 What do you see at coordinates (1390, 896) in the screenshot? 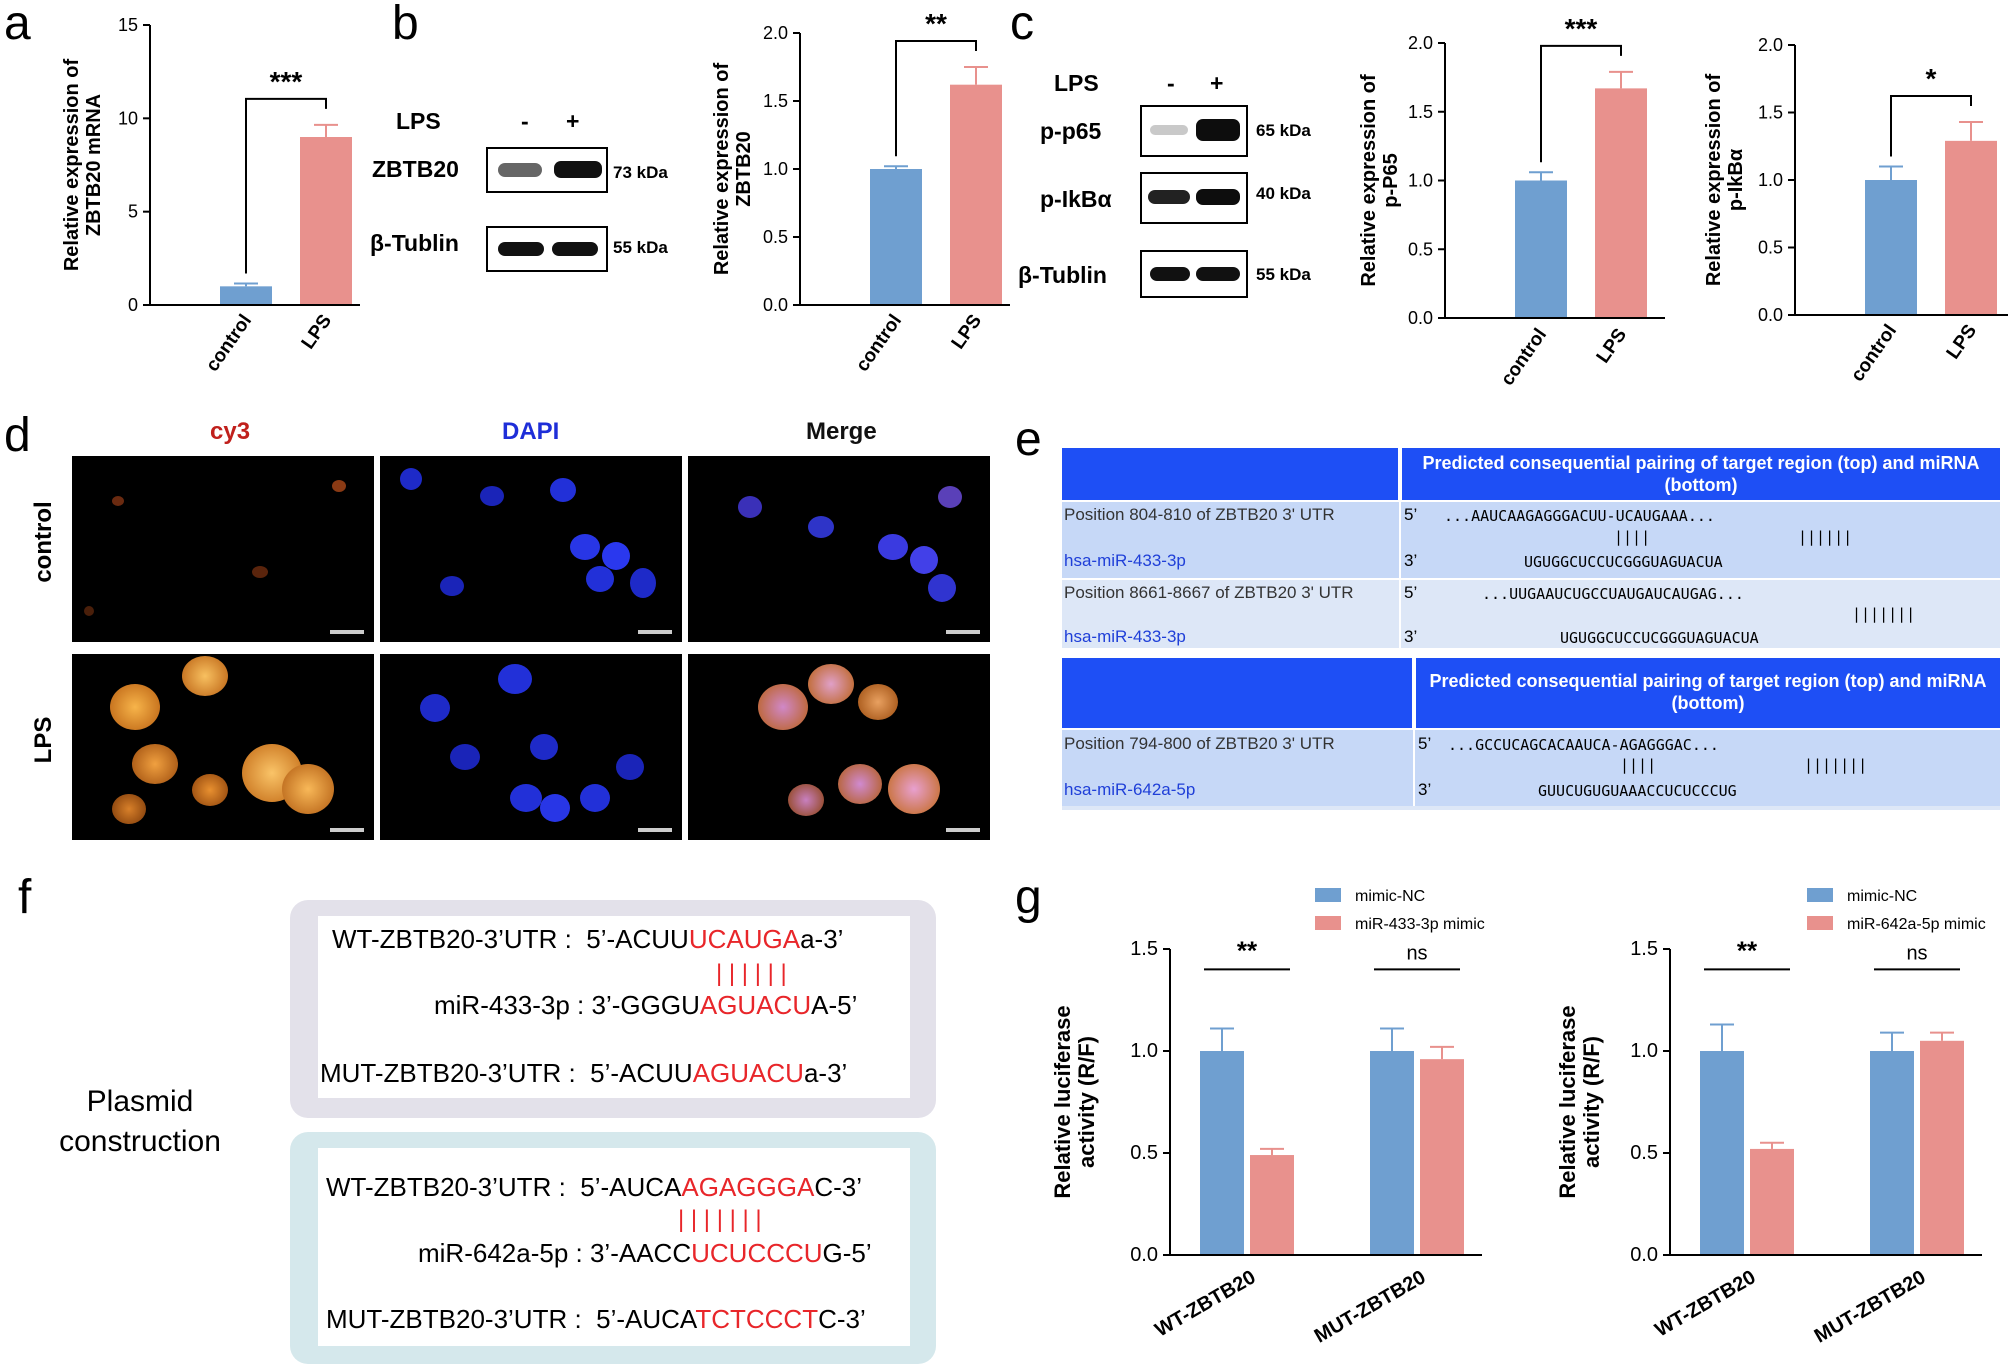
I see `legend-label: mimic-NC` at bounding box center [1390, 896].